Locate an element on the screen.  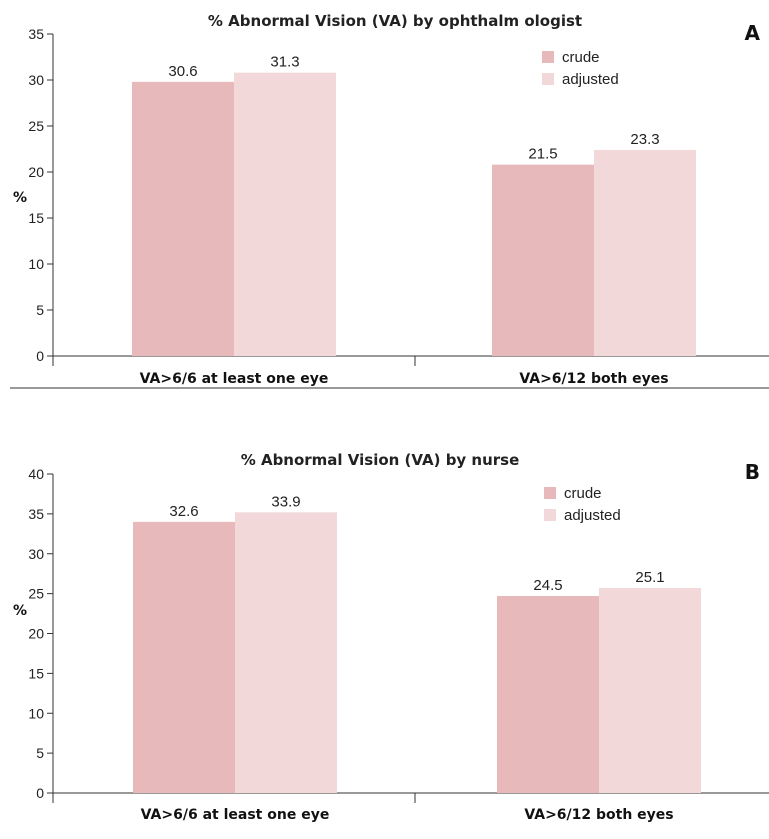
data-label: 32.6 is located at coordinates (183, 511).